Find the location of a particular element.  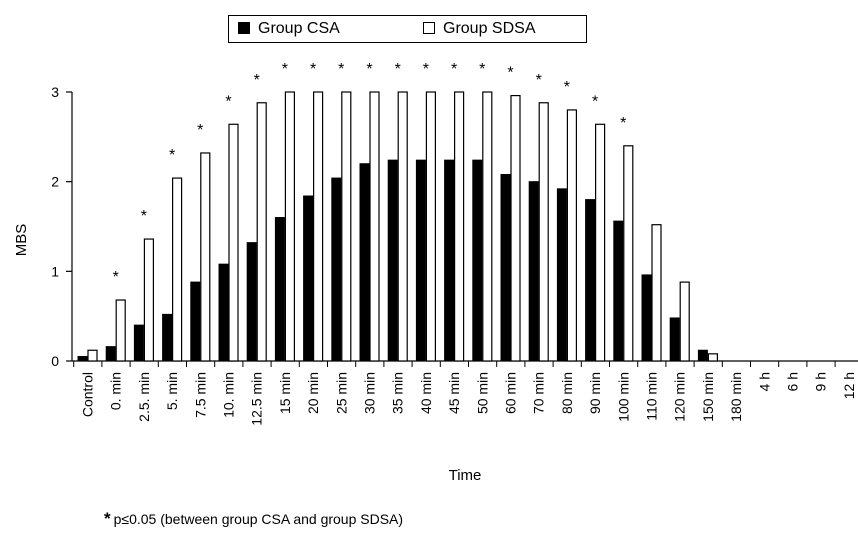

x-tick-label: 12 h is located at coordinates (849, 385).